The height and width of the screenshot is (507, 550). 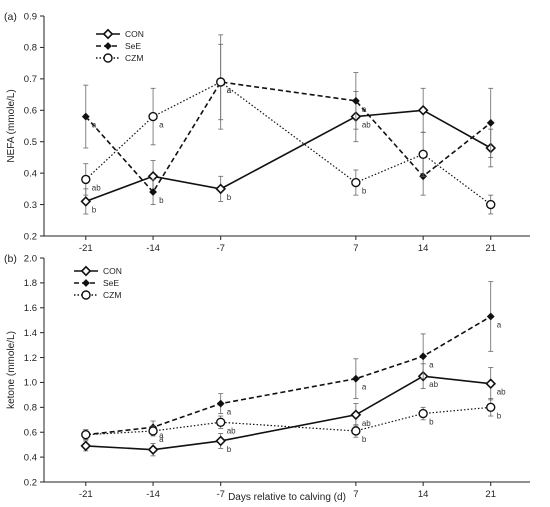 What do you see at coordinates (30, 142) in the screenshot?
I see `y-tick-label: 0.5` at bounding box center [30, 142].